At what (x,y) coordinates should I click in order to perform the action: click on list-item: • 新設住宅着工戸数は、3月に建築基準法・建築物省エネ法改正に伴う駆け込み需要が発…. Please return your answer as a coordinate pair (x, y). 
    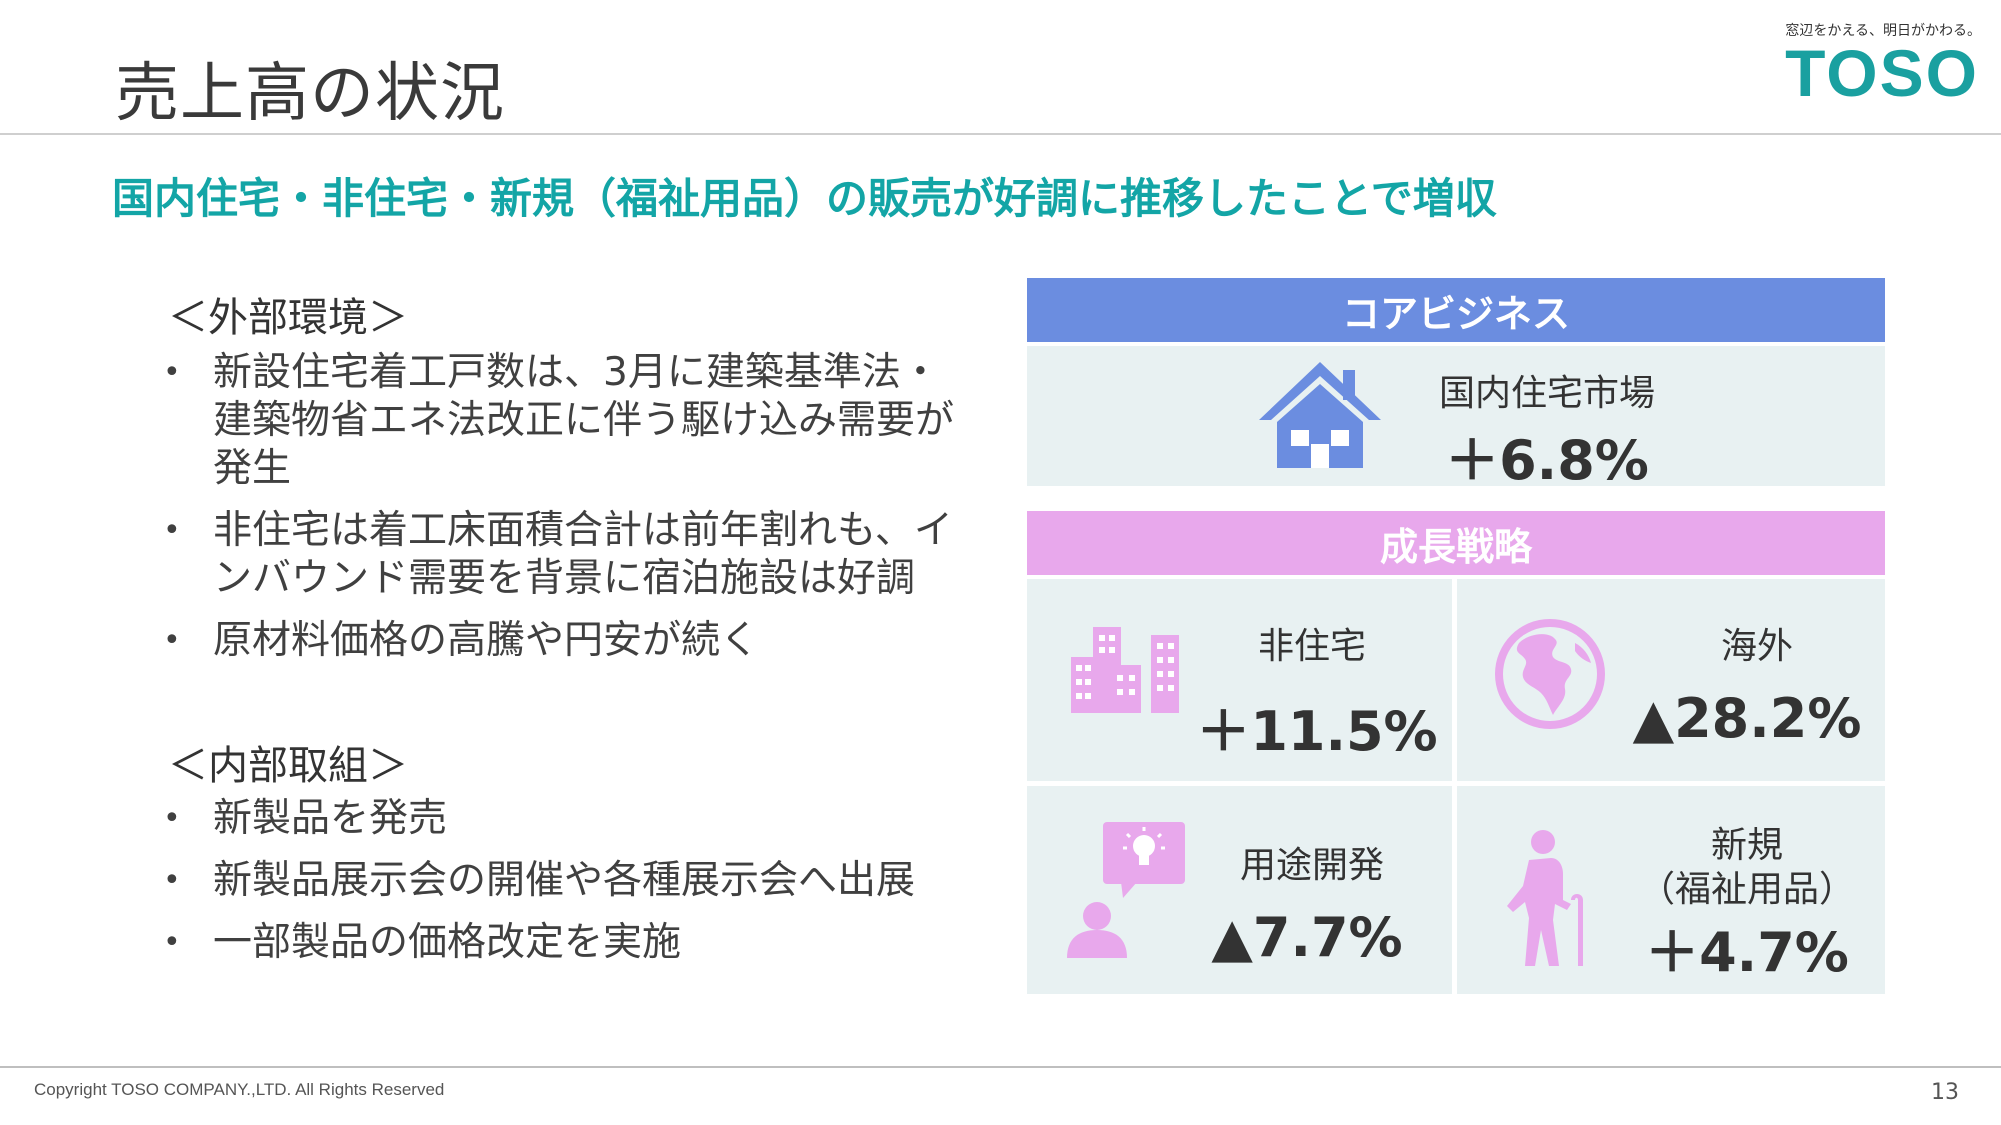
    Looking at the image, I should click on (559, 420).